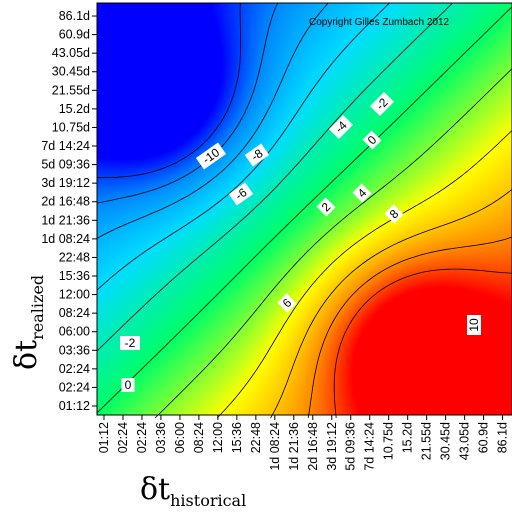  I want to click on y-tick-label: 43.05d, so click(71, 53).